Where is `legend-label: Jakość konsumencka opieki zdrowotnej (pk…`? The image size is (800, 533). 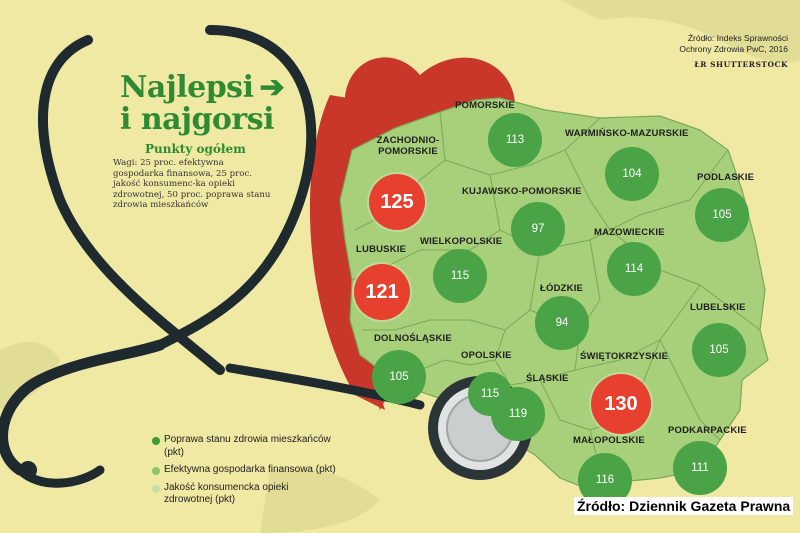
legend-label: Jakość konsumencka opieki zdrowotnej (pk… is located at coordinates (226, 493).